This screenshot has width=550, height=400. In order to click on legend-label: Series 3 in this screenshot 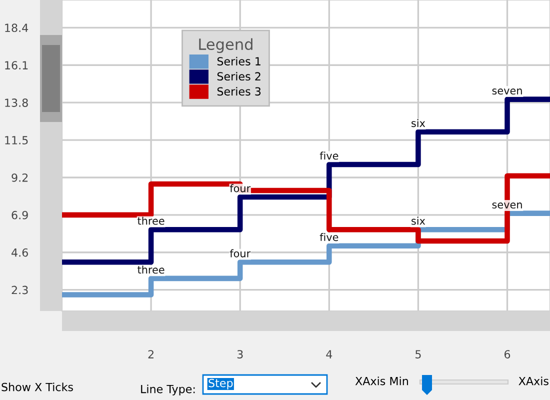, I will do `click(239, 91)`.